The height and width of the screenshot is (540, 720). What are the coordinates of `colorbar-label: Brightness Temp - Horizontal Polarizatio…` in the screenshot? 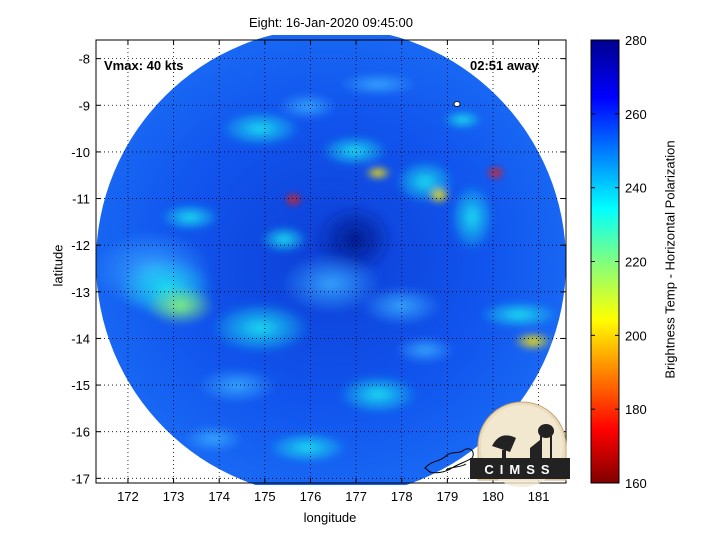 It's located at (670, 259).